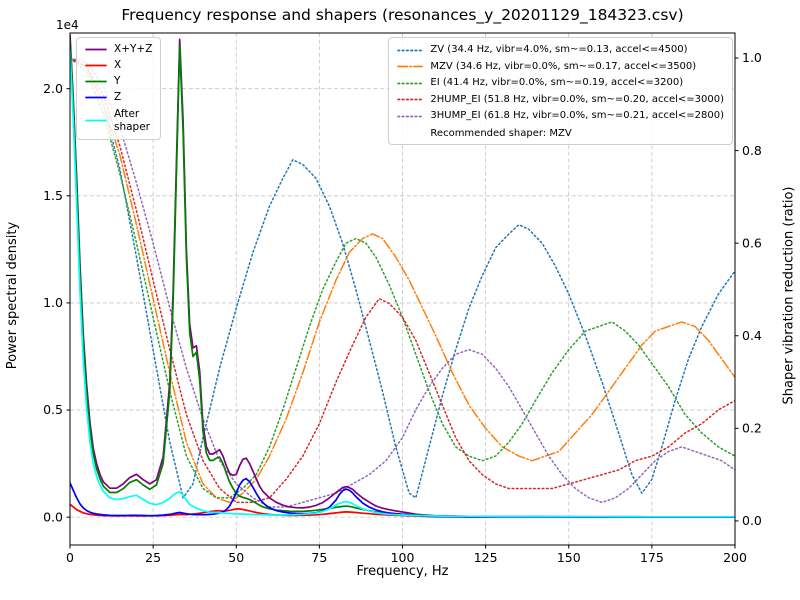  Describe the element at coordinates (402, 571) in the screenshot. I see `x-axis-label: Frequency, Hz` at that location.